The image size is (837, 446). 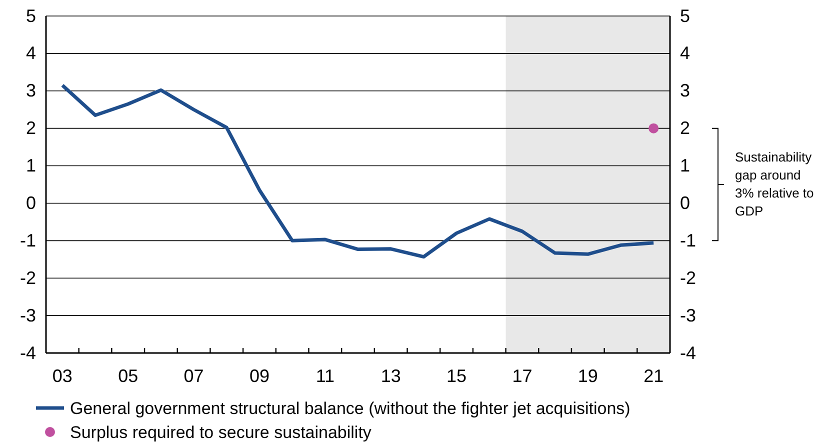 I want to click on x-tick-label: 11, so click(x=325, y=376).